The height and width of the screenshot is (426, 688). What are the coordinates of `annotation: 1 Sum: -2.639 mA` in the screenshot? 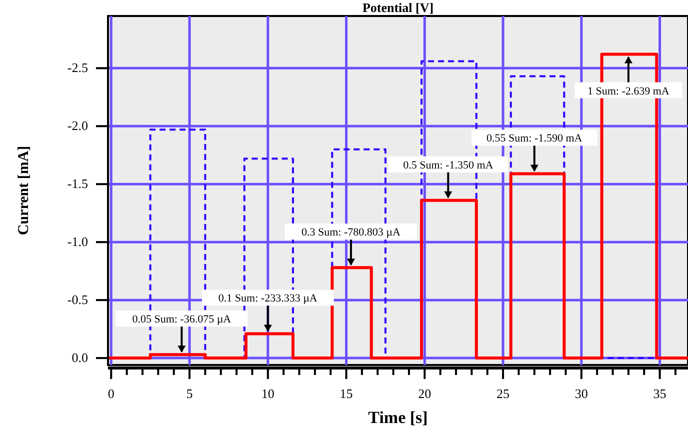 It's located at (628, 91).